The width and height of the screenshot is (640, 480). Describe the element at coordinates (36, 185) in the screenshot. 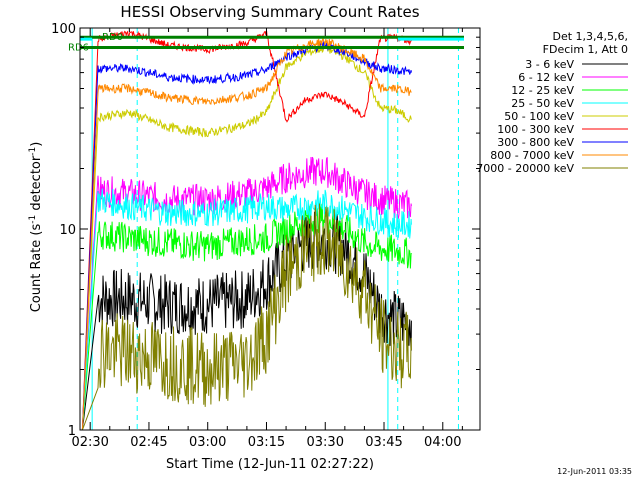

I see `y-axis-label-mid: detector` at that location.